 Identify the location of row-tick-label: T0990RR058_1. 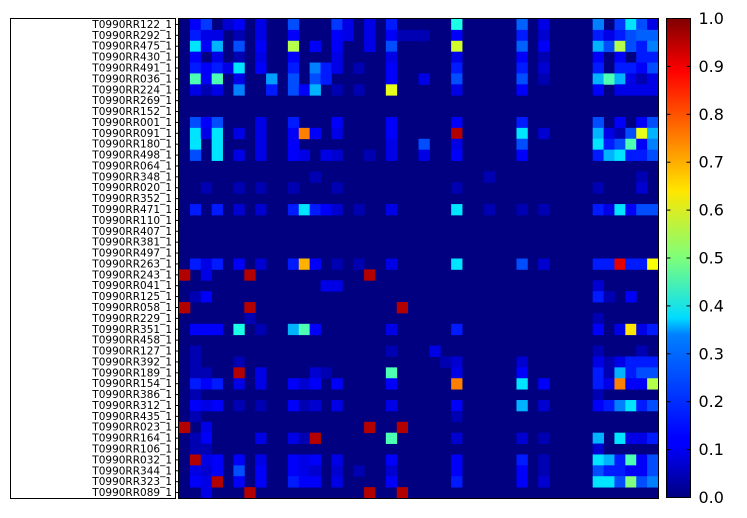
(131, 308).